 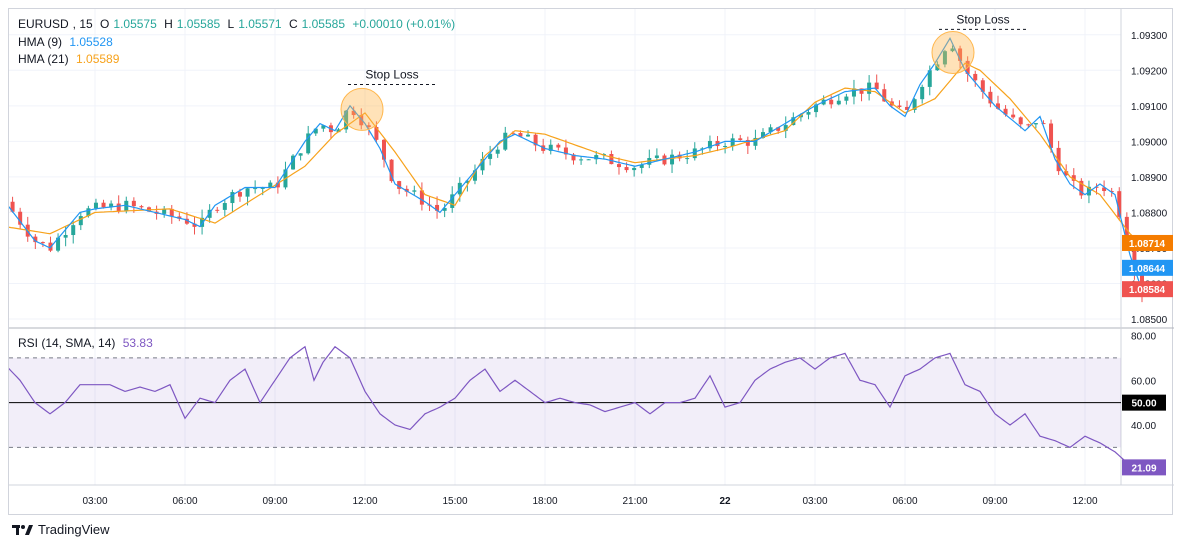 What do you see at coordinates (544, 501) in the screenshot?
I see `time-tick-label: 18:00` at bounding box center [544, 501].